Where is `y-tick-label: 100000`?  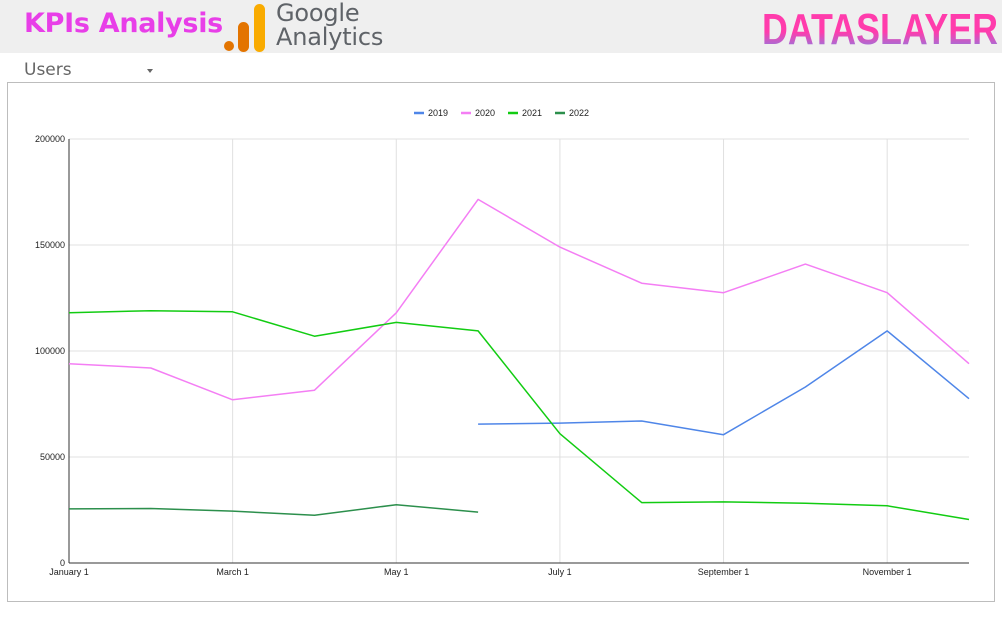
y-tick-label: 100000 is located at coordinates (50, 351).